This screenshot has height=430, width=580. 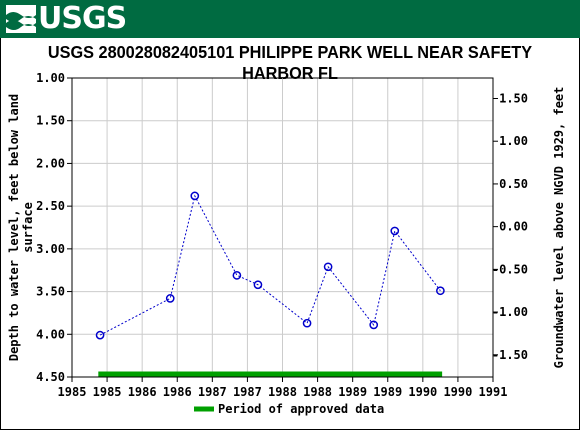 I want to click on left-tick-label: 2.50, so click(x=50, y=206).